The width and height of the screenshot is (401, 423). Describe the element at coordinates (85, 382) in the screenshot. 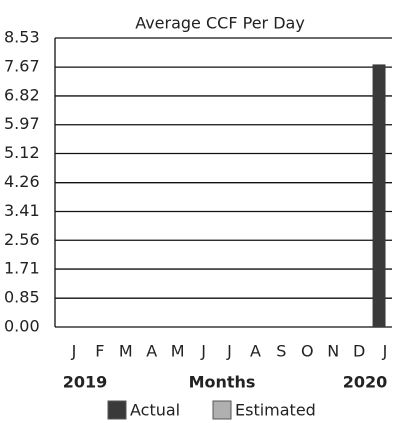

I see `year-start: 2019` at that location.